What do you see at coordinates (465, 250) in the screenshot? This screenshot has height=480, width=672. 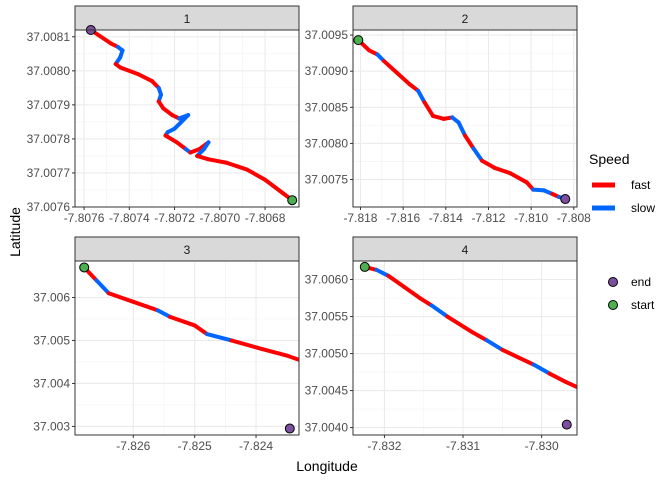 I see `facet-strip-label: 4` at bounding box center [465, 250].